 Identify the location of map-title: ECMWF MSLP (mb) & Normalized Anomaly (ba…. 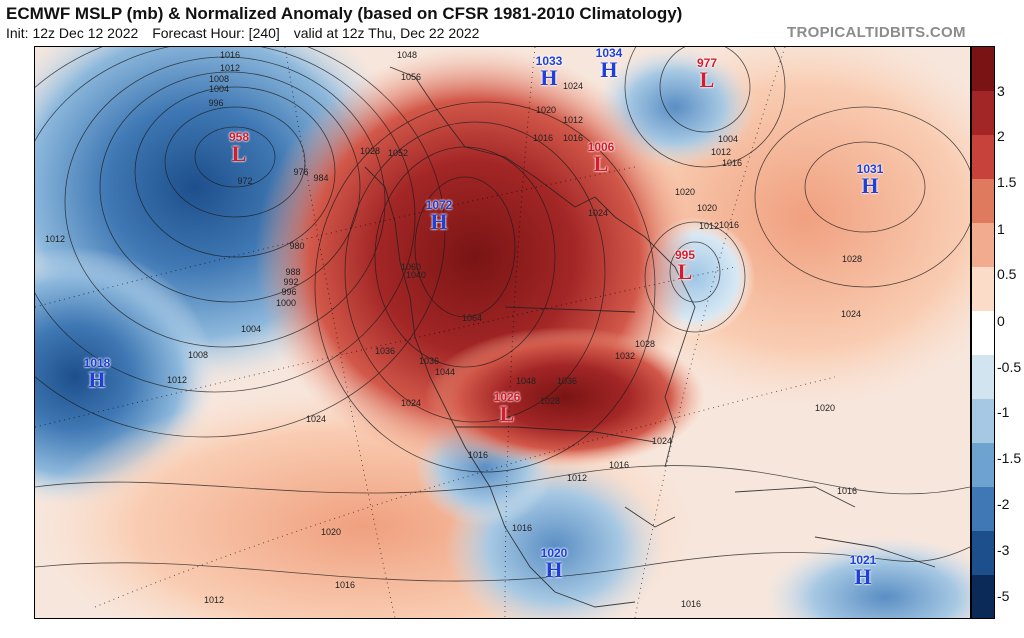
(344, 13).